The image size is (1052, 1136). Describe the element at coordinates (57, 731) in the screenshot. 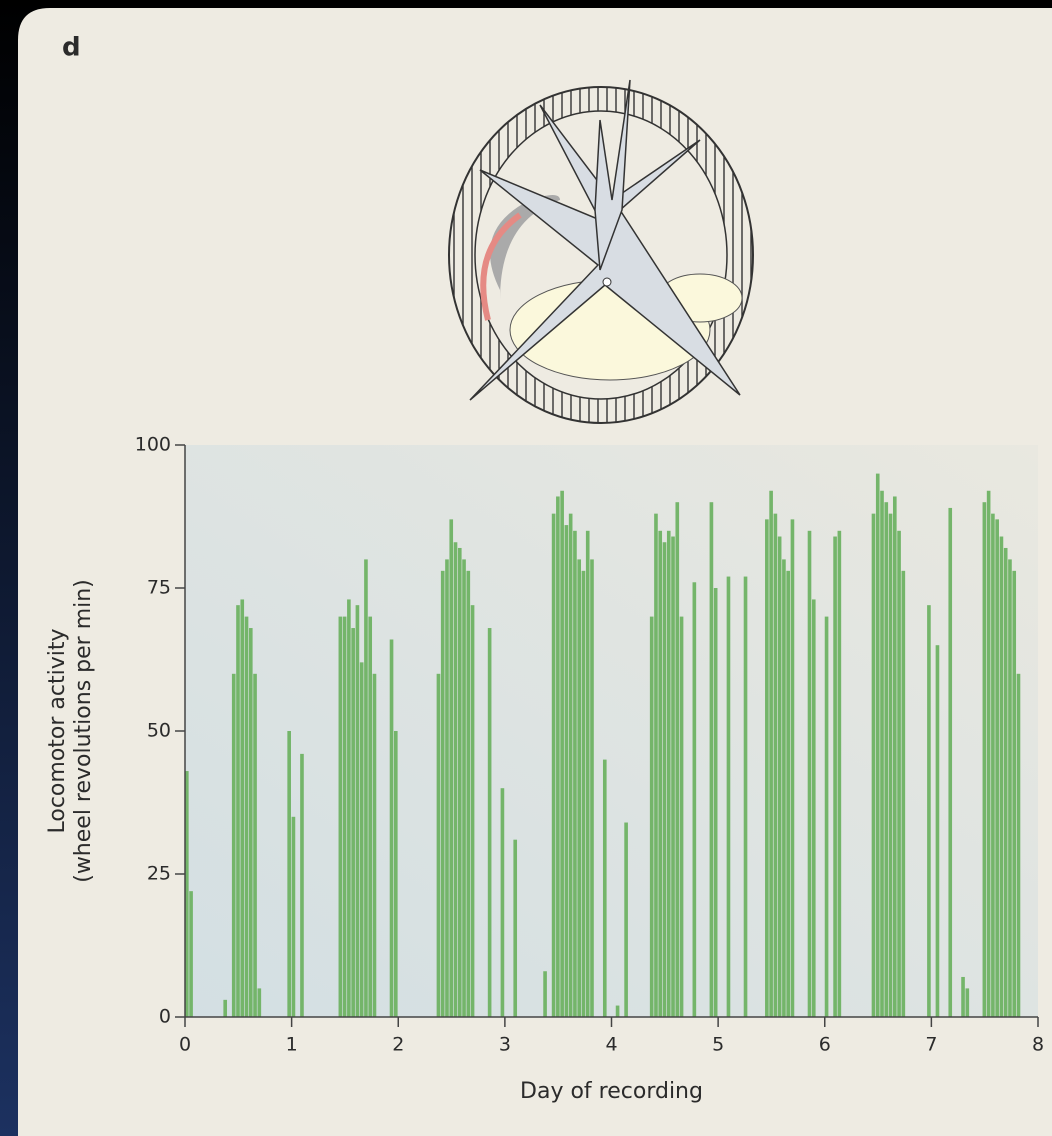

I see `y-axis-label: Locomotor activity` at that location.